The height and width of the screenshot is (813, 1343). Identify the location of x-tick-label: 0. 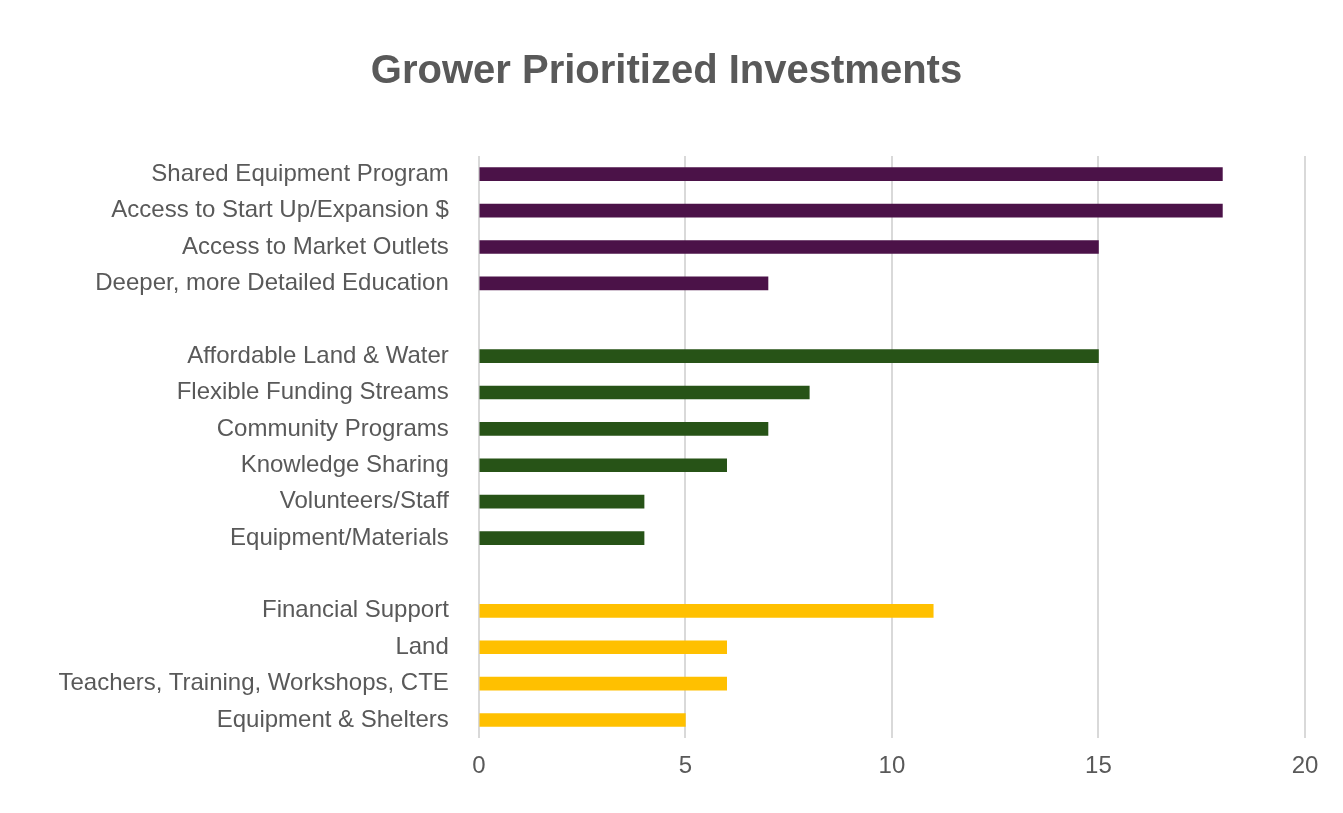
(479, 765).